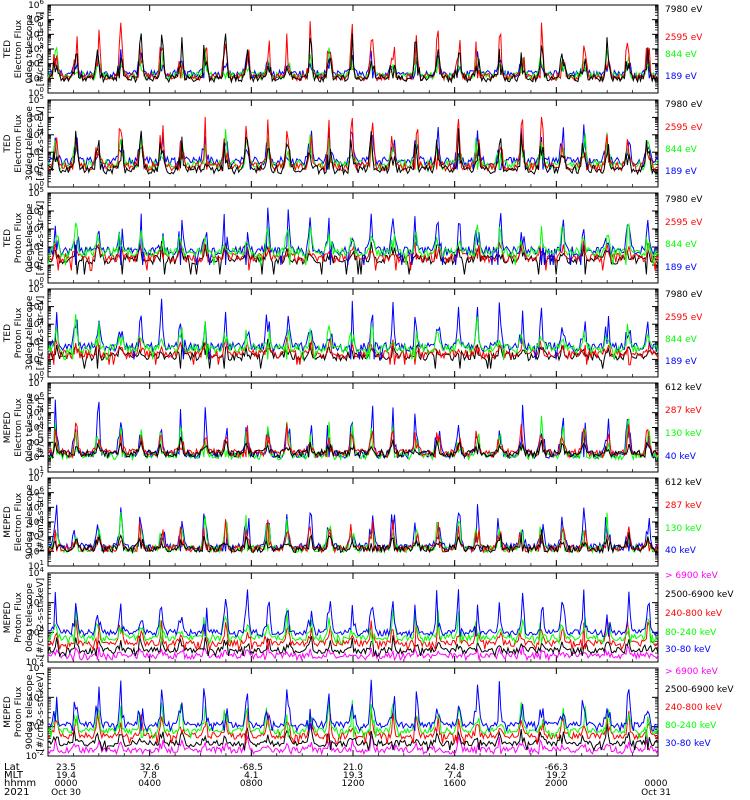  I want to click on x-tick-lat: 32.6, so click(150, 768).